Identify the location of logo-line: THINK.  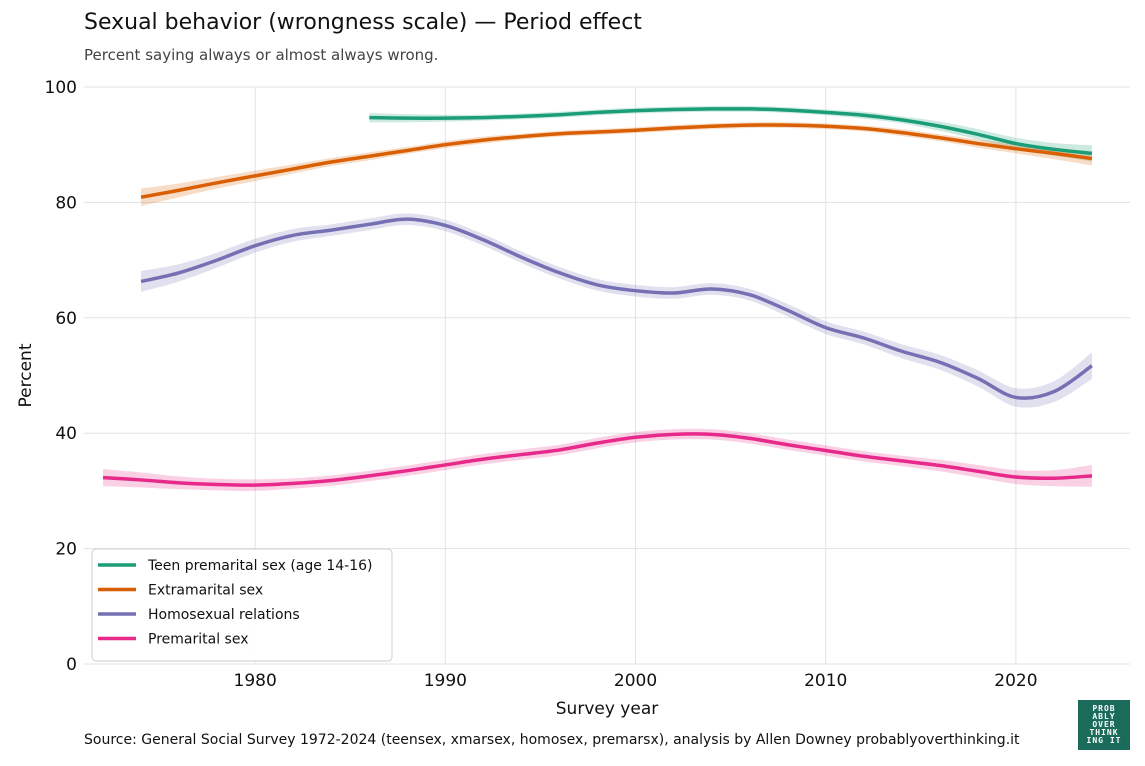
(1104, 732).